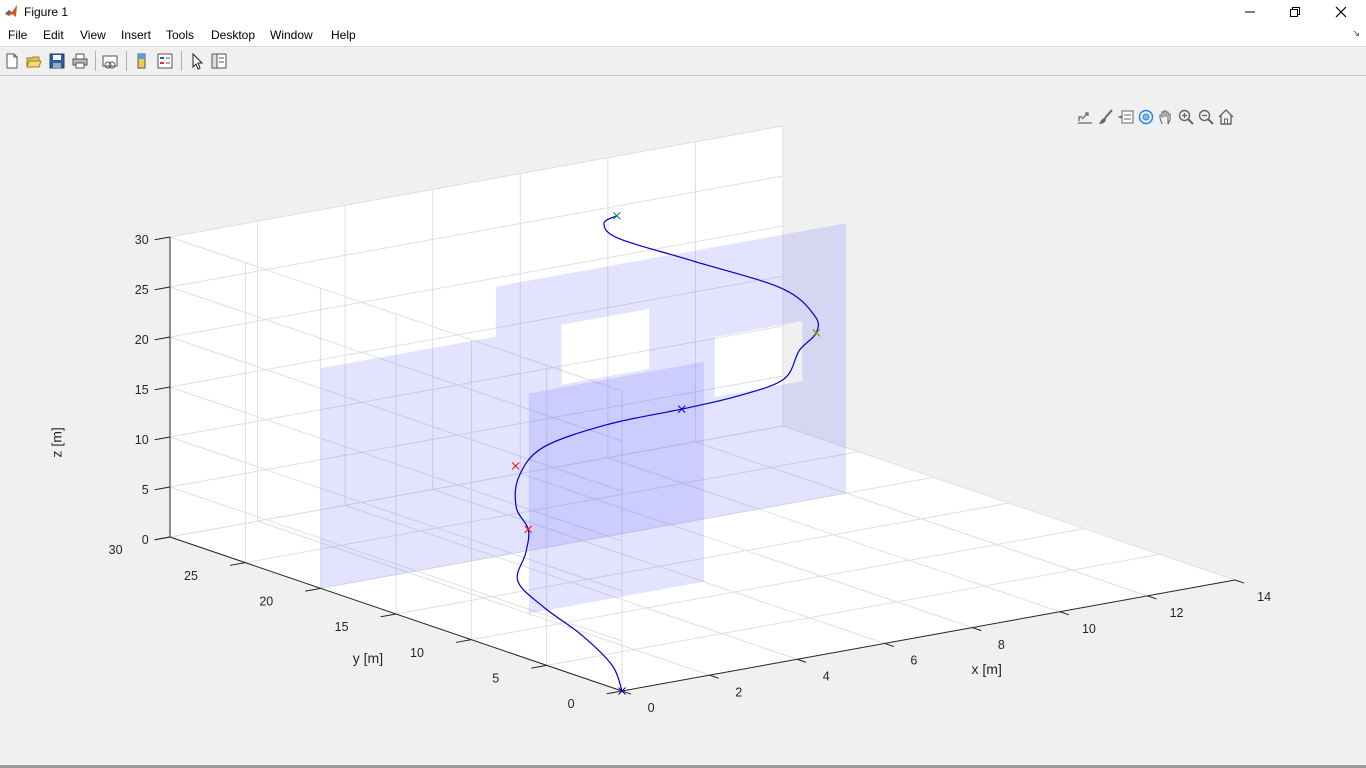 The image size is (1366, 768). What do you see at coordinates (738, 692) in the screenshot?
I see `x-tick-label: 2` at bounding box center [738, 692].